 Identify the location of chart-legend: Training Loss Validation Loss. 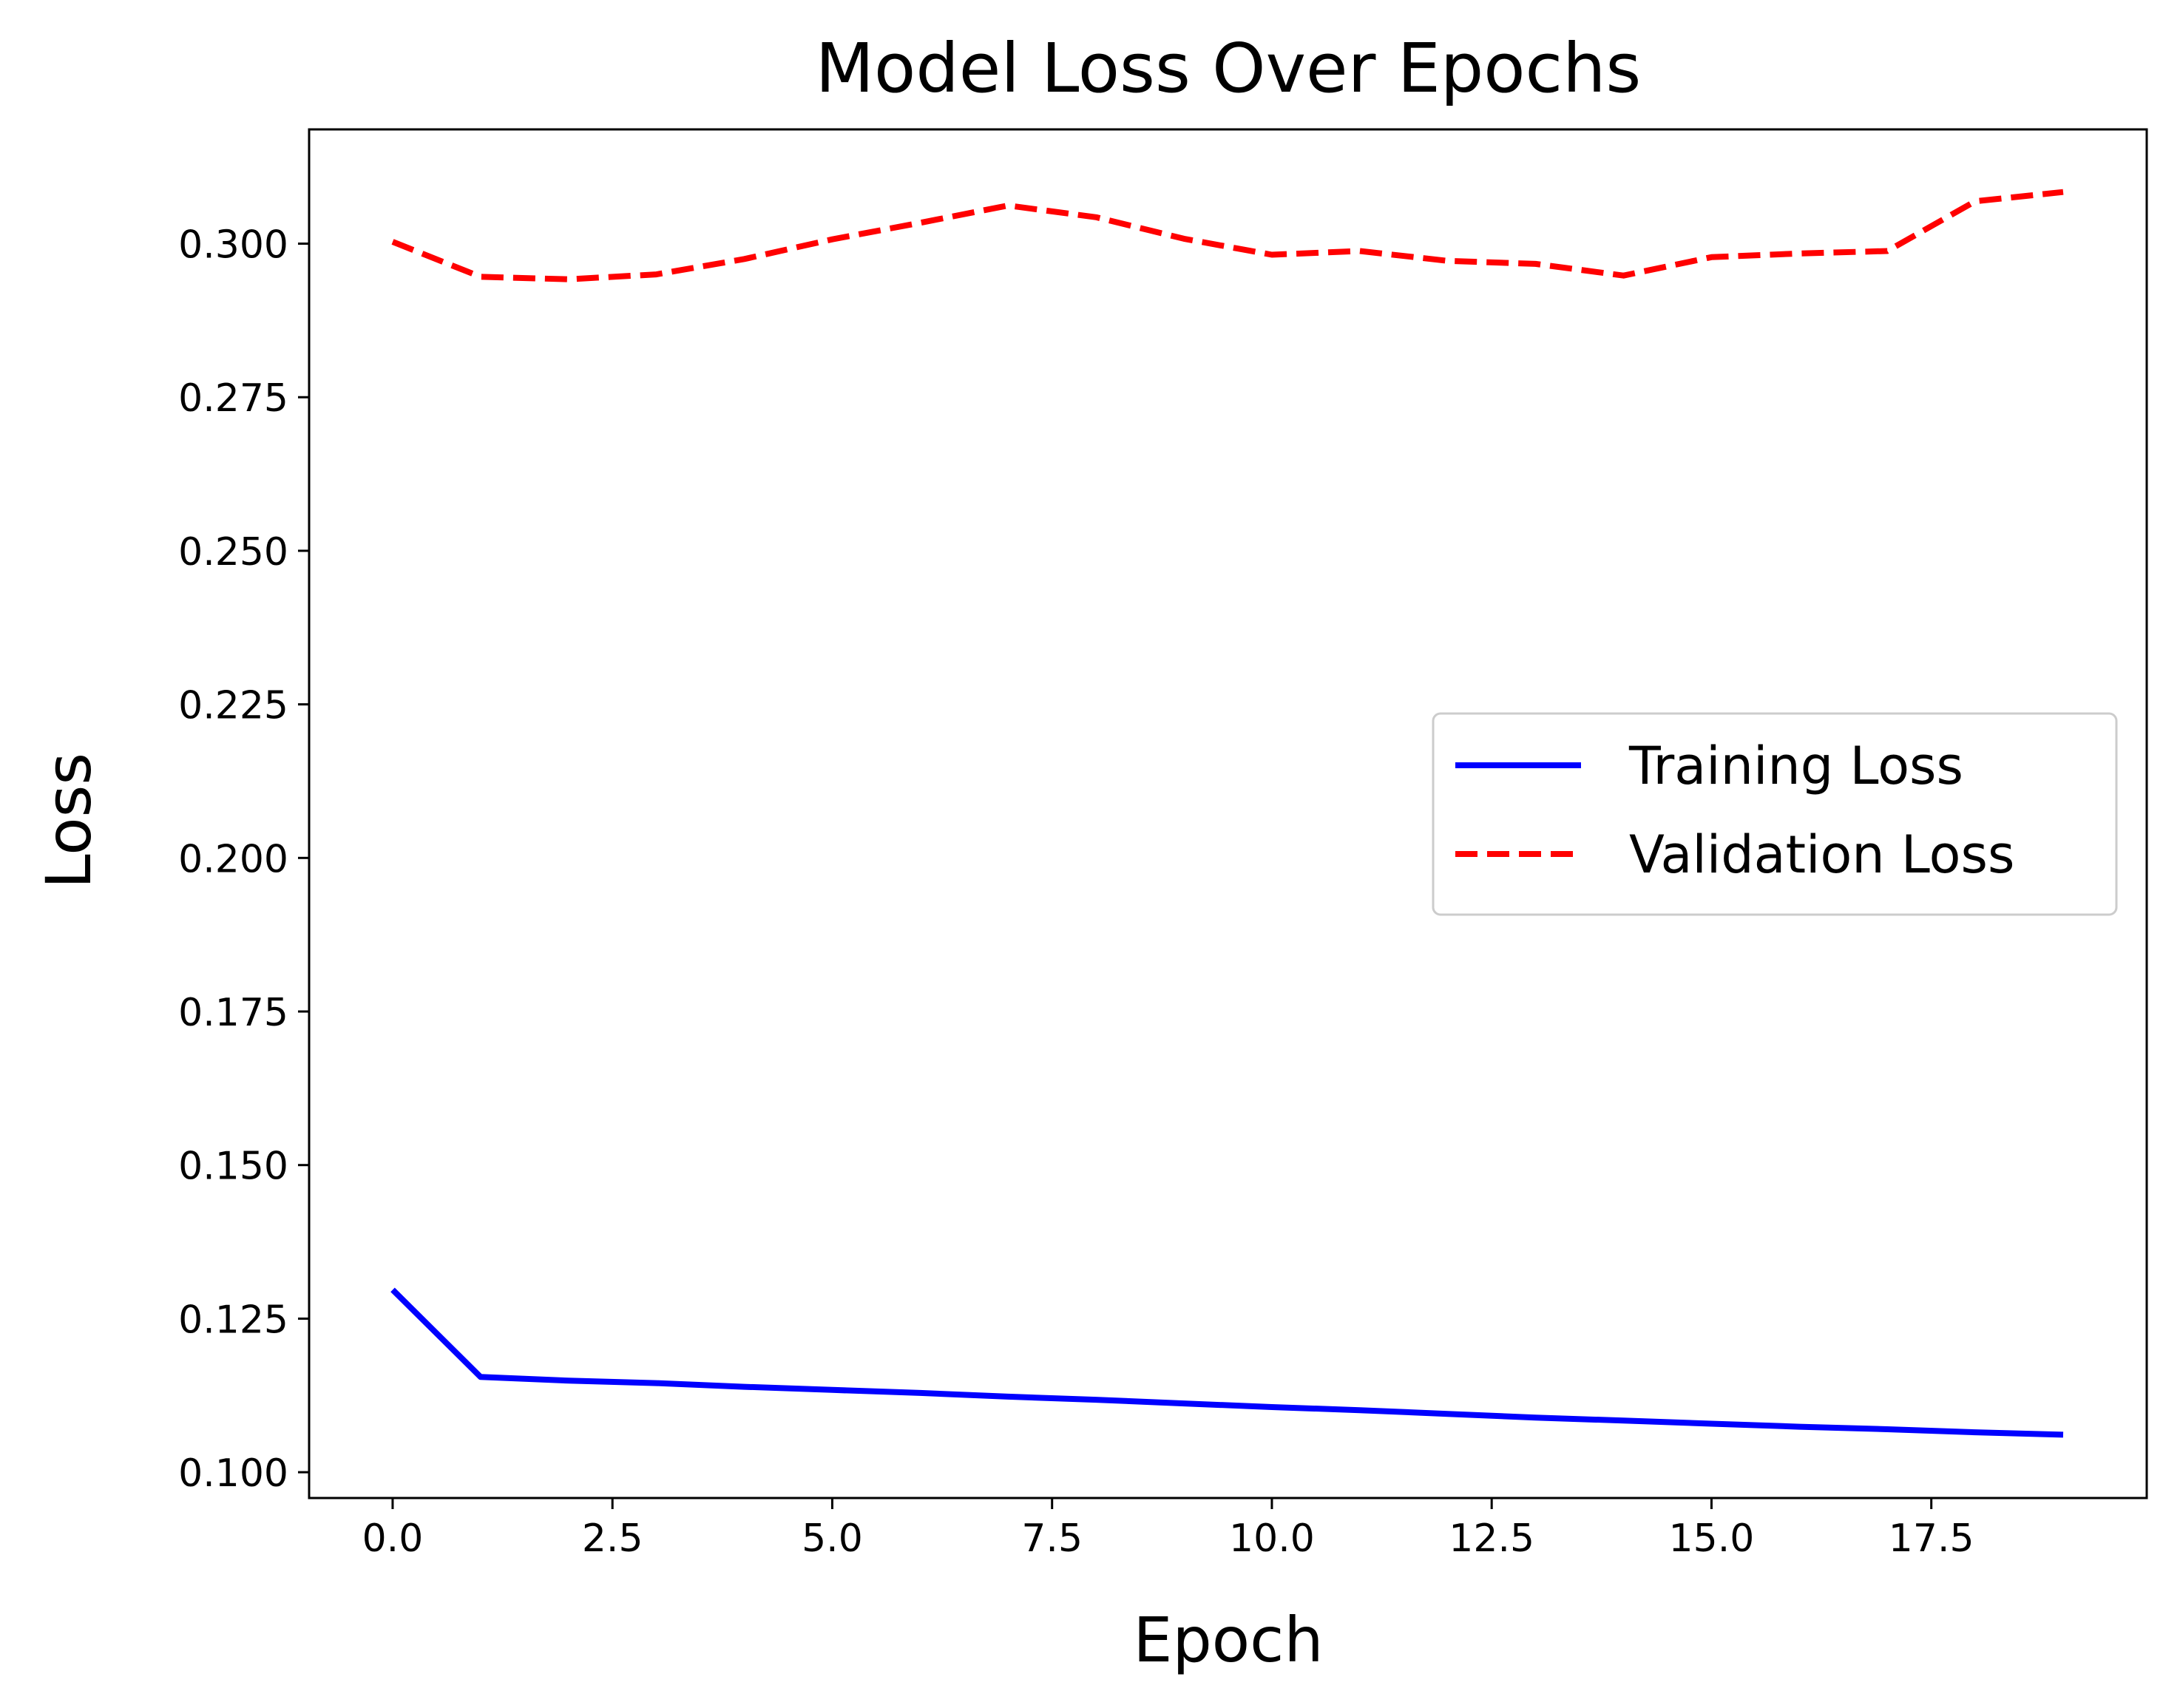
(1775, 814).